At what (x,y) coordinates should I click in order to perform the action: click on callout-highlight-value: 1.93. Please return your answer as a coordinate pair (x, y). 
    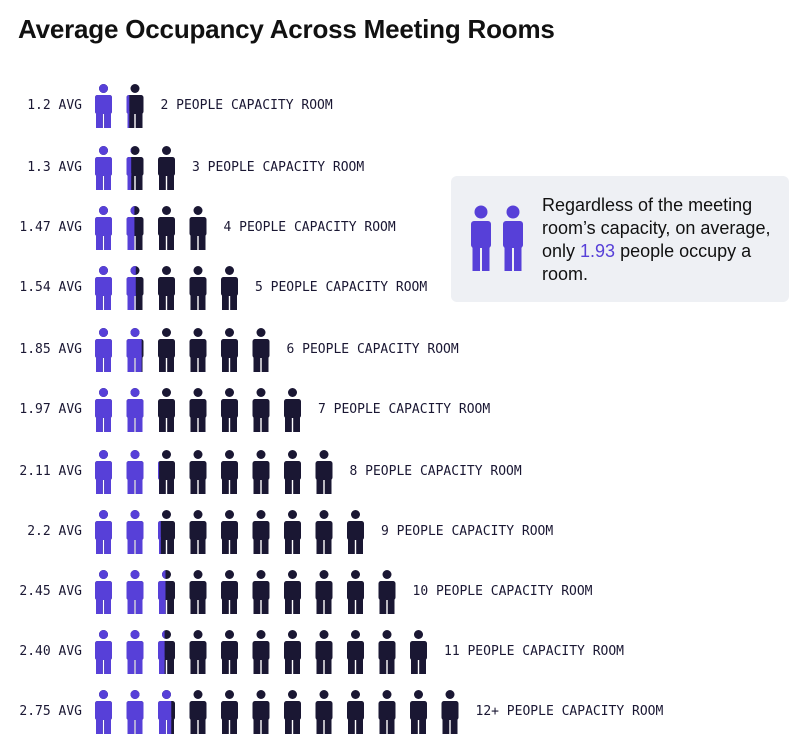
    Looking at the image, I should click on (598, 251).